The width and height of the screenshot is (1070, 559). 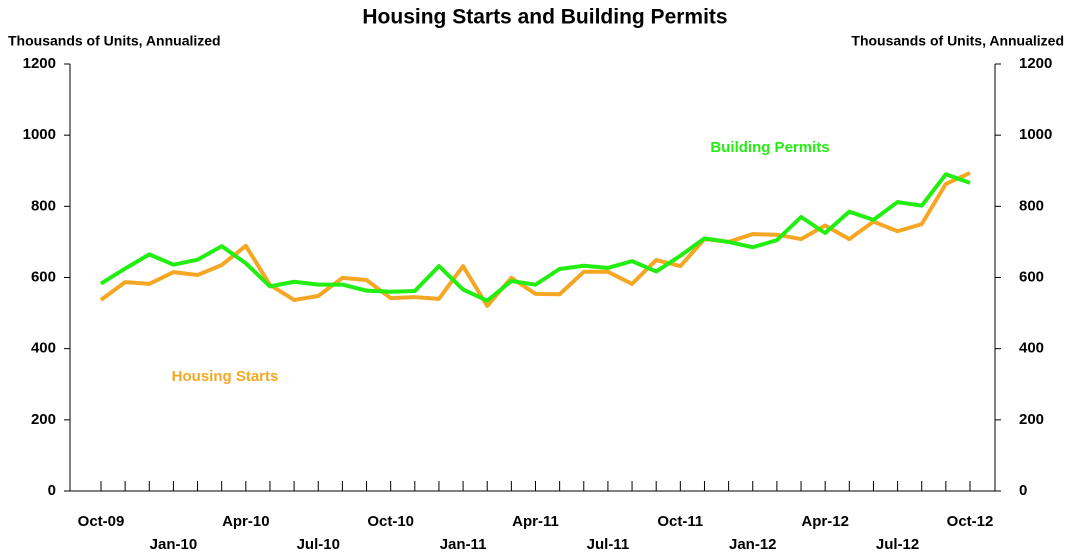 I want to click on y-axis-label: Thousands of Units, Annualized, so click(x=114, y=41).